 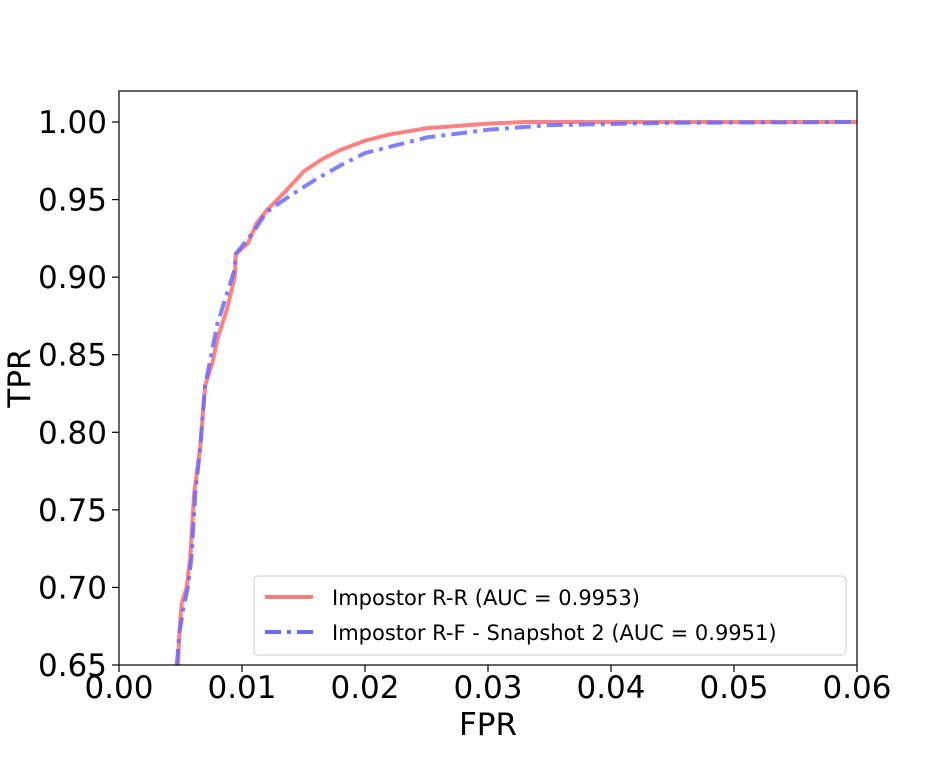 What do you see at coordinates (72, 278) in the screenshot?
I see `y-tick-label: 0.90` at bounding box center [72, 278].